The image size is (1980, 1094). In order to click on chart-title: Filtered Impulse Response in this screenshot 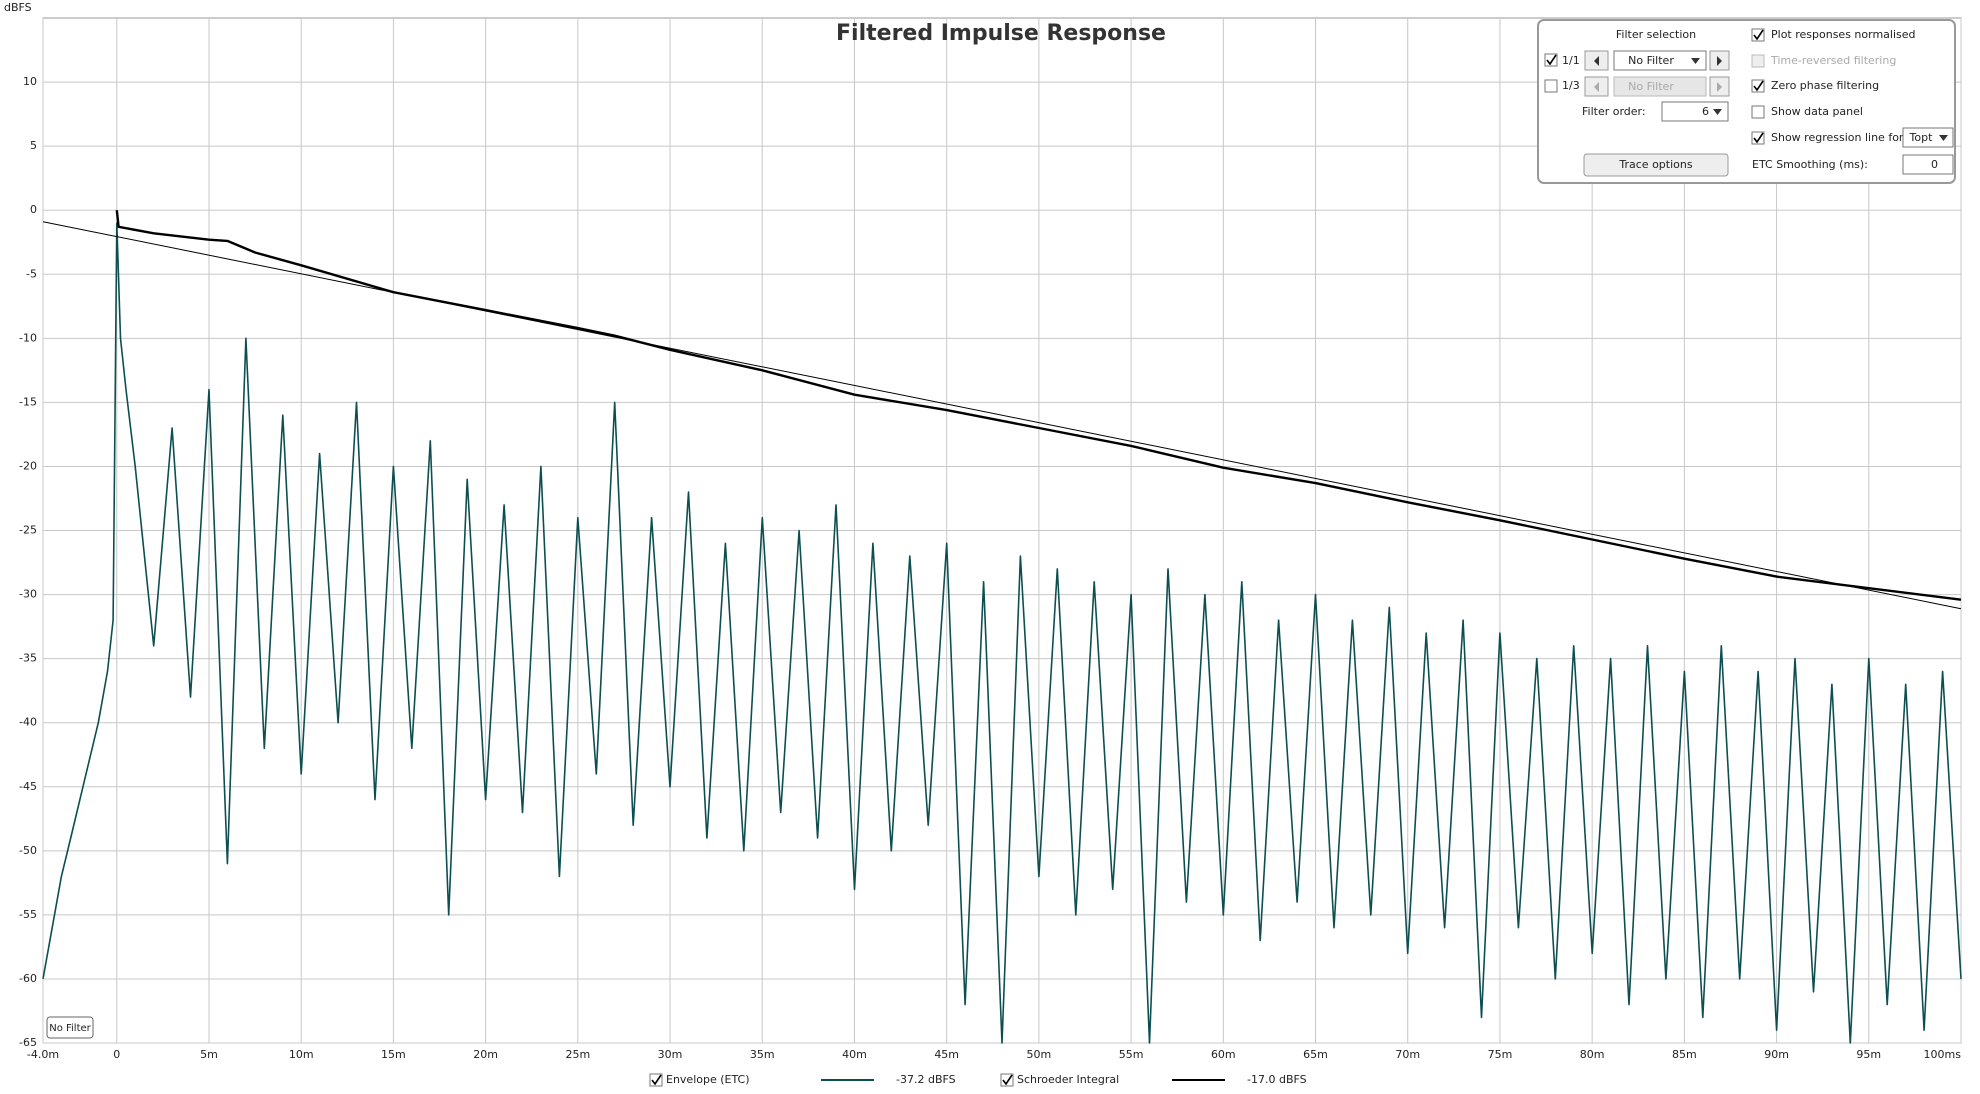, I will do `click(1001, 33)`.